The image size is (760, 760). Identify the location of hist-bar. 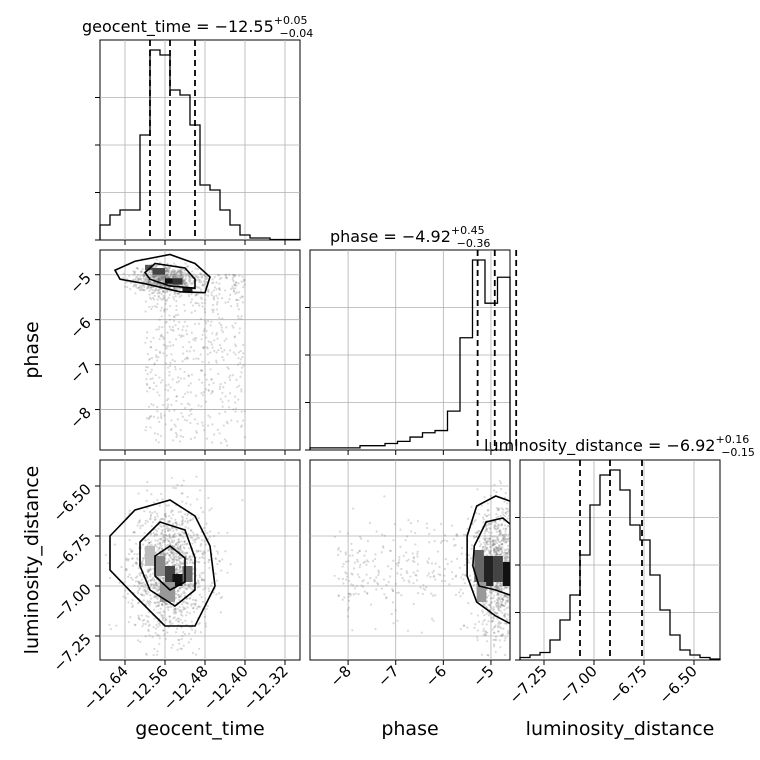
(185, 167).